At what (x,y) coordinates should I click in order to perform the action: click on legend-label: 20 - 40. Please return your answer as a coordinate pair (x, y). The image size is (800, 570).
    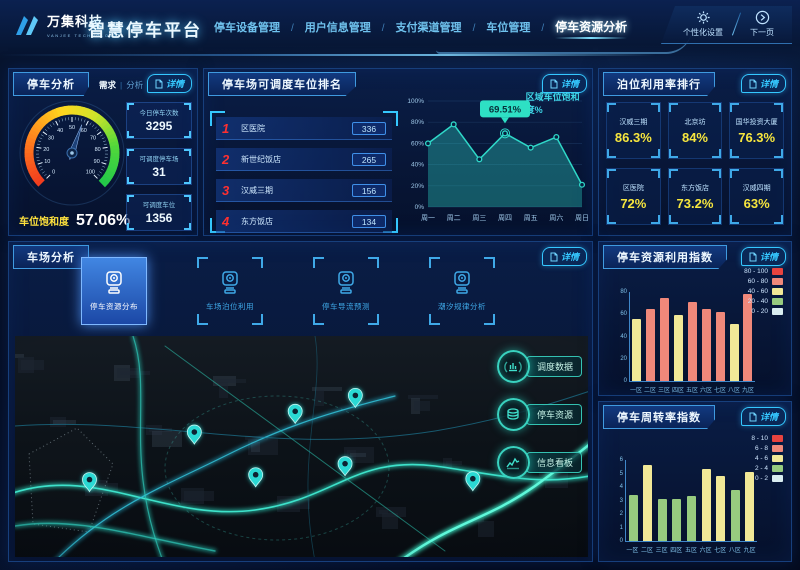
    Looking at the image, I should click on (757, 301).